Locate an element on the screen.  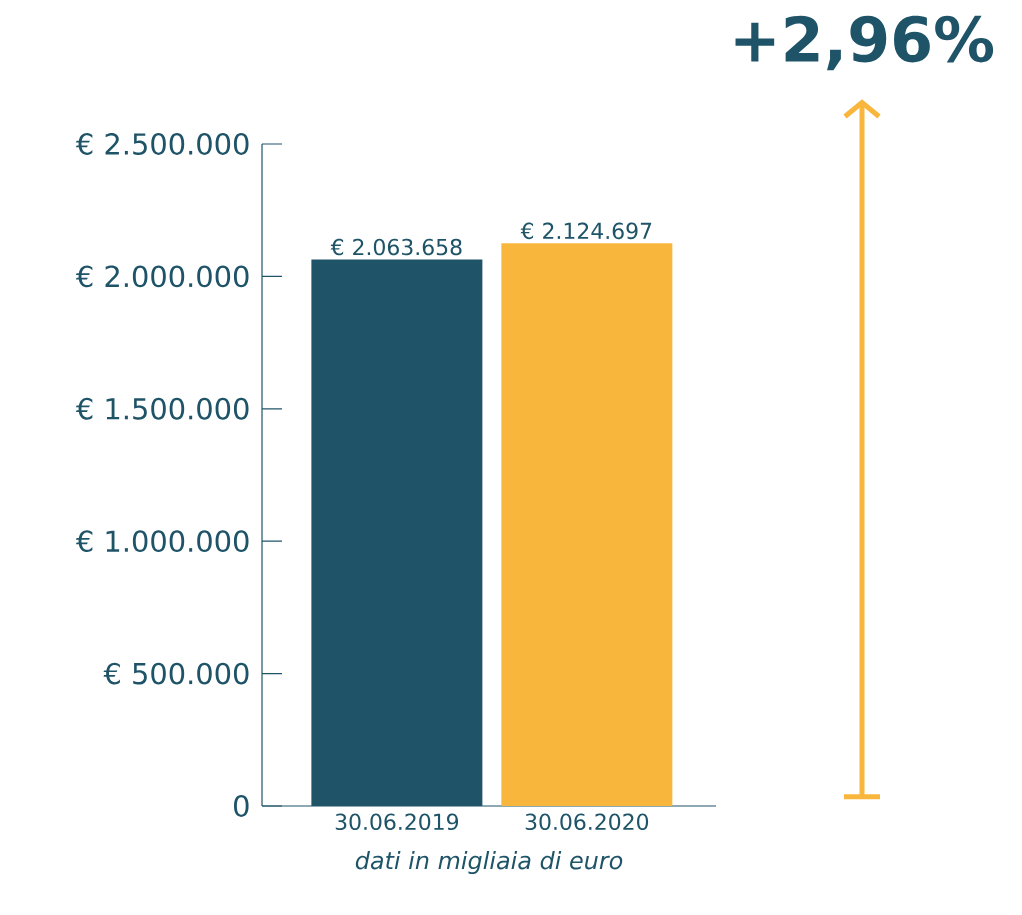
y-tick-label: € 1.500.000 is located at coordinates (162, 408).